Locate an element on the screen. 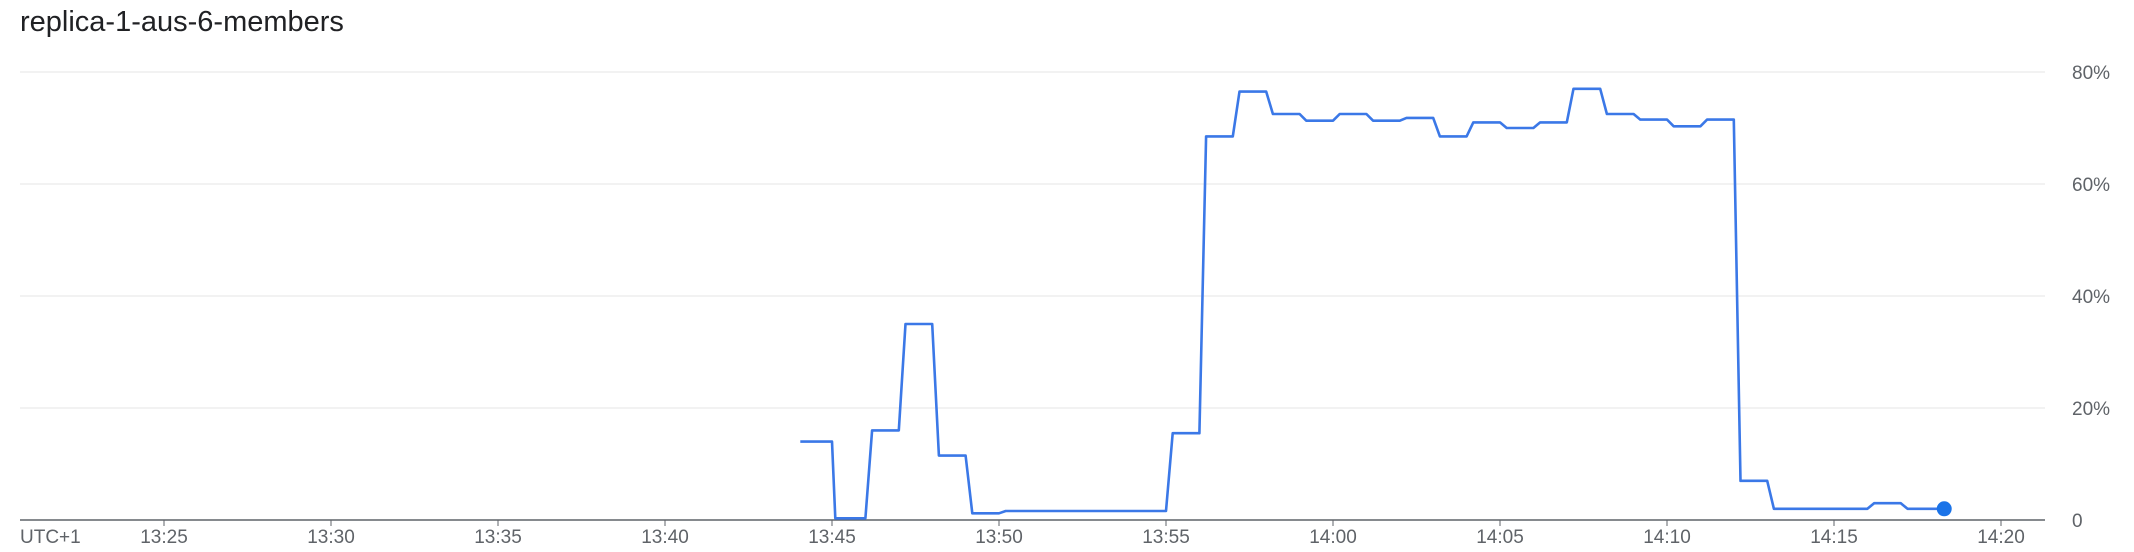 Image resolution: width=2134 pixels, height=552 pixels. chart-title: replica-1-aus-6-members is located at coordinates (182, 22).